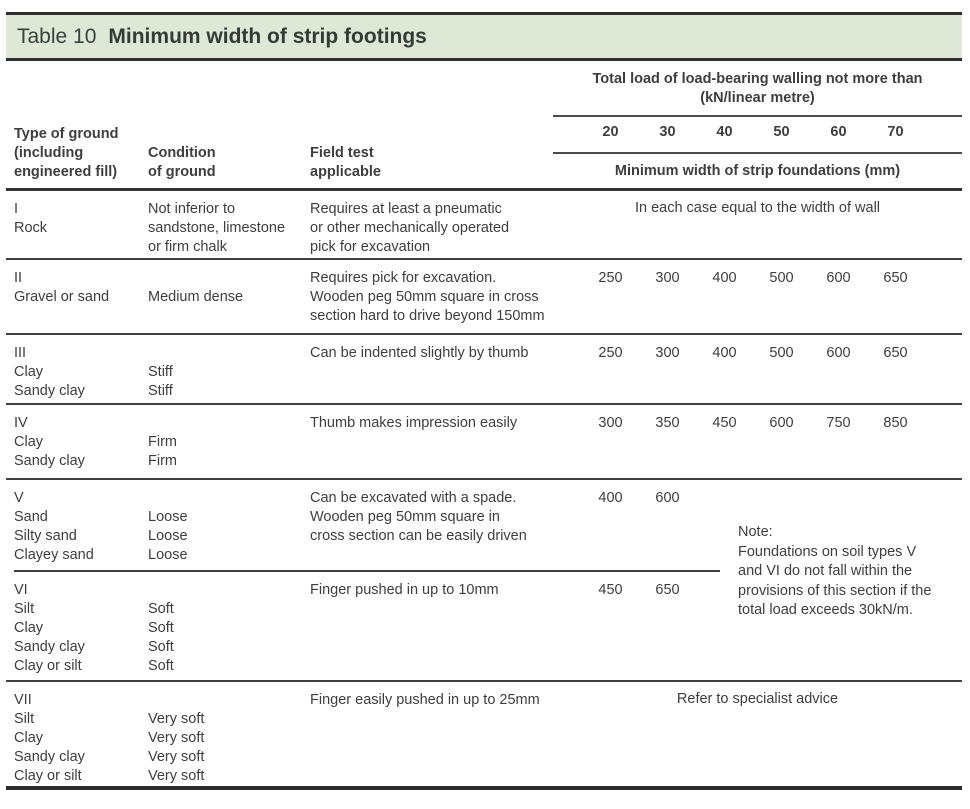 This screenshot has height=809, width=970. I want to click on load-value: 60, so click(838, 132).